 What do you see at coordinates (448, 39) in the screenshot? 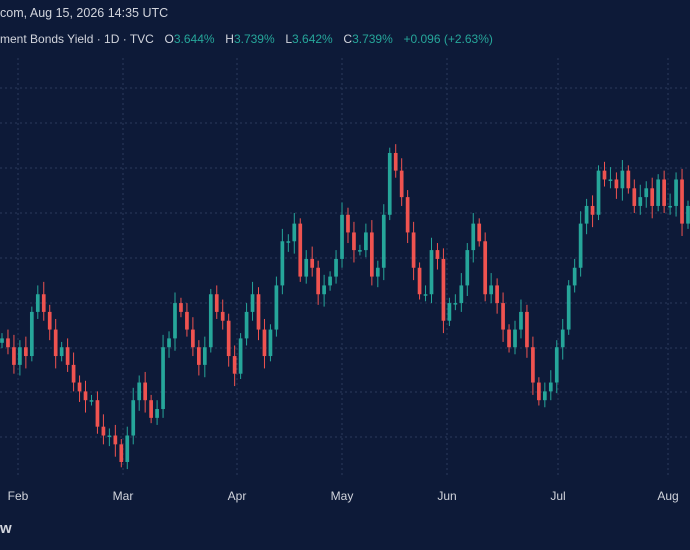
I see `change-value: +0.096 (+2.63%)` at bounding box center [448, 39].